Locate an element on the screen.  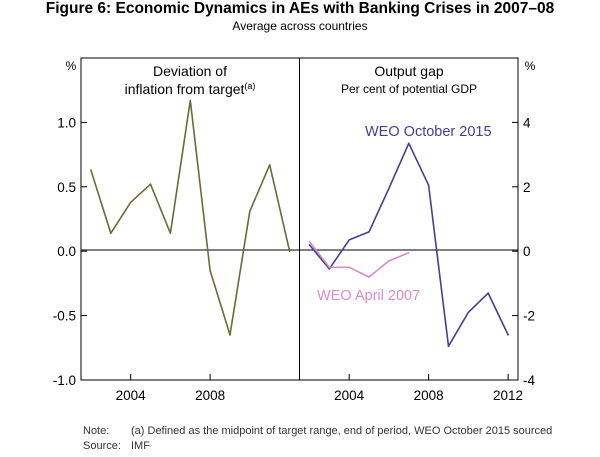
note-label: Note: is located at coordinates (96, 431).